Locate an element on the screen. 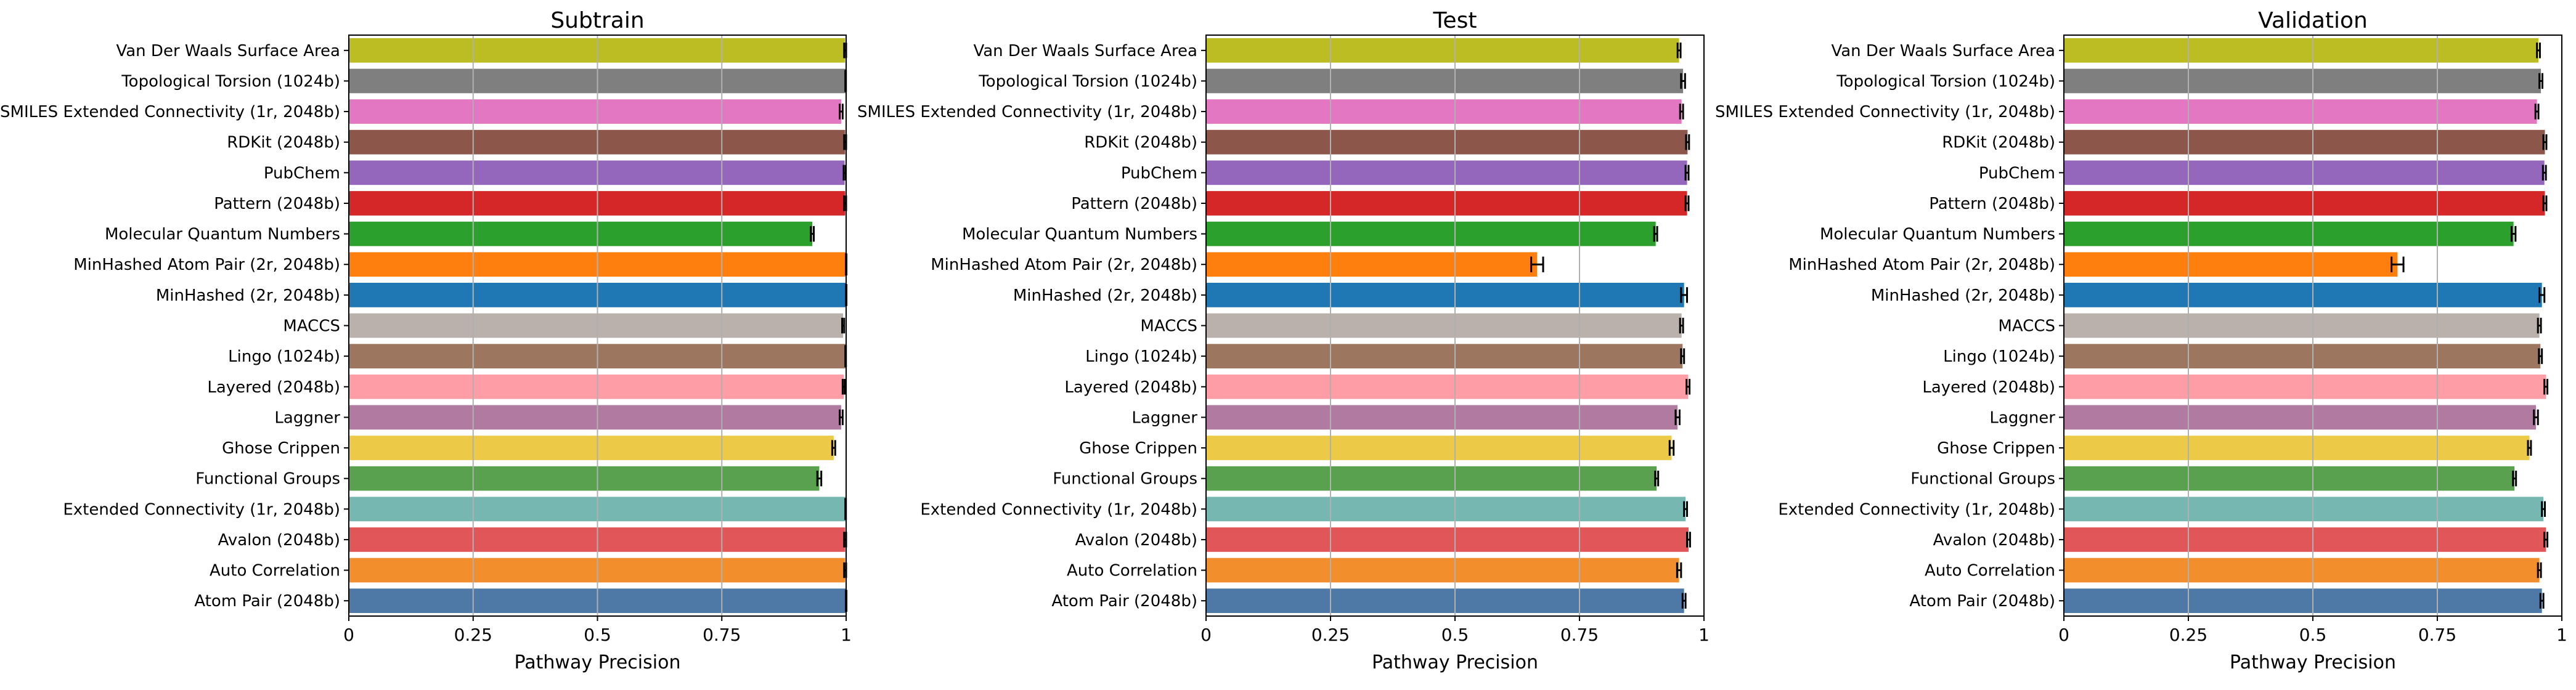 The height and width of the screenshot is (690, 2576). category-label: Atom Pair (2048b) is located at coordinates (1124, 602).